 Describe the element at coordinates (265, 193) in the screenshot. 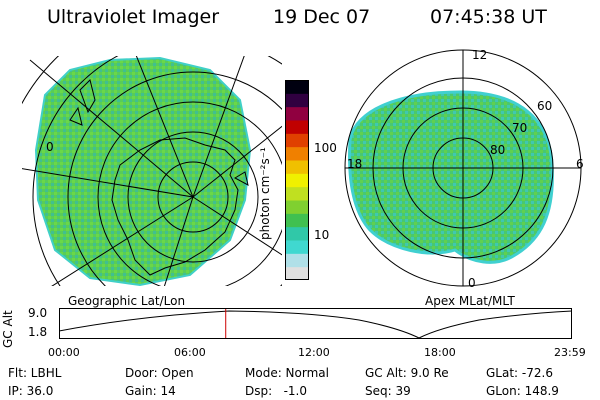

I see `colorbar-unit-label: photon cm⁻²s⁻¹` at that location.